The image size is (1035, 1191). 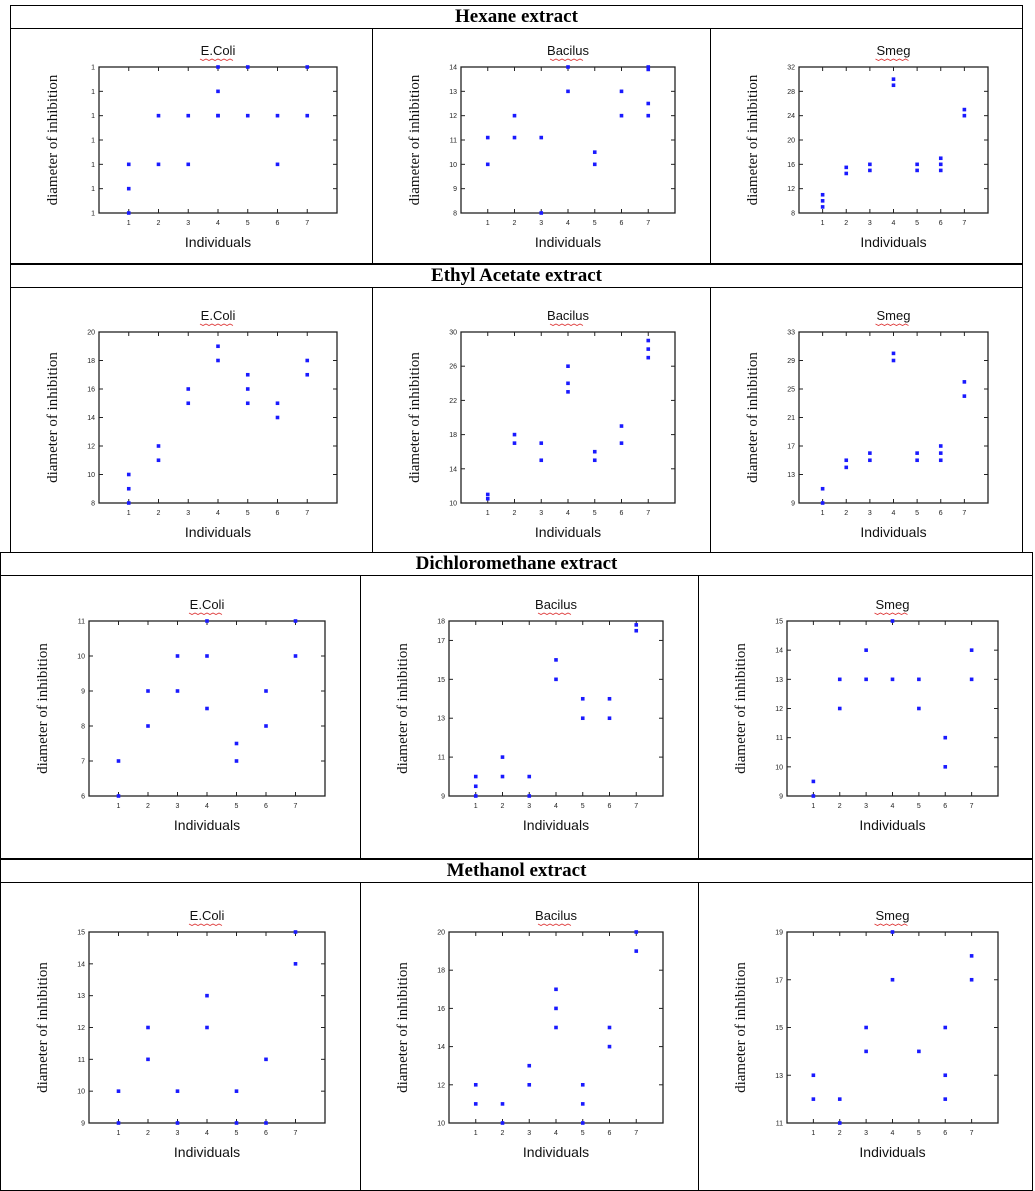 What do you see at coordinates (791, 92) in the screenshot?
I see `y-tick-label: 28` at bounding box center [791, 92].